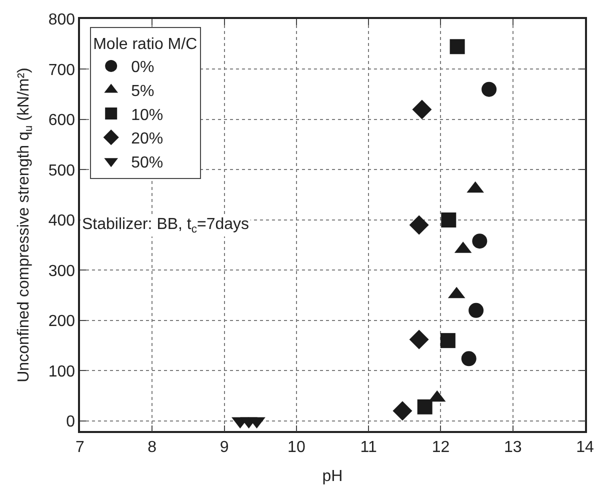 This screenshot has width=606, height=494. Describe the element at coordinates (62, 20) in the screenshot. I see `y-tick-label: 800` at that location.